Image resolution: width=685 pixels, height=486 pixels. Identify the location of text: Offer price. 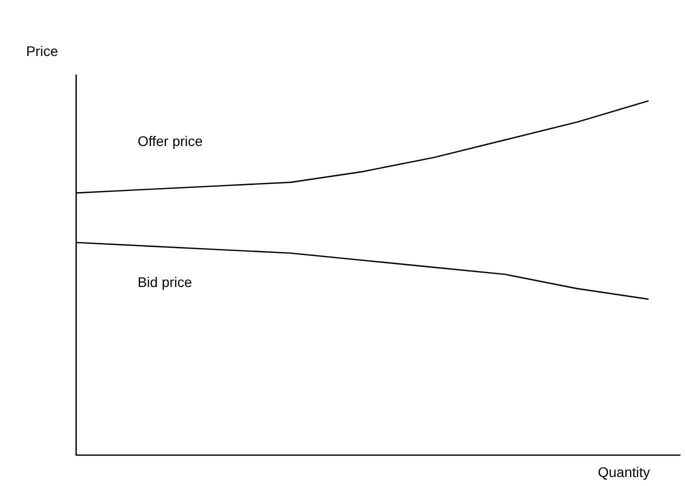
(170, 141).